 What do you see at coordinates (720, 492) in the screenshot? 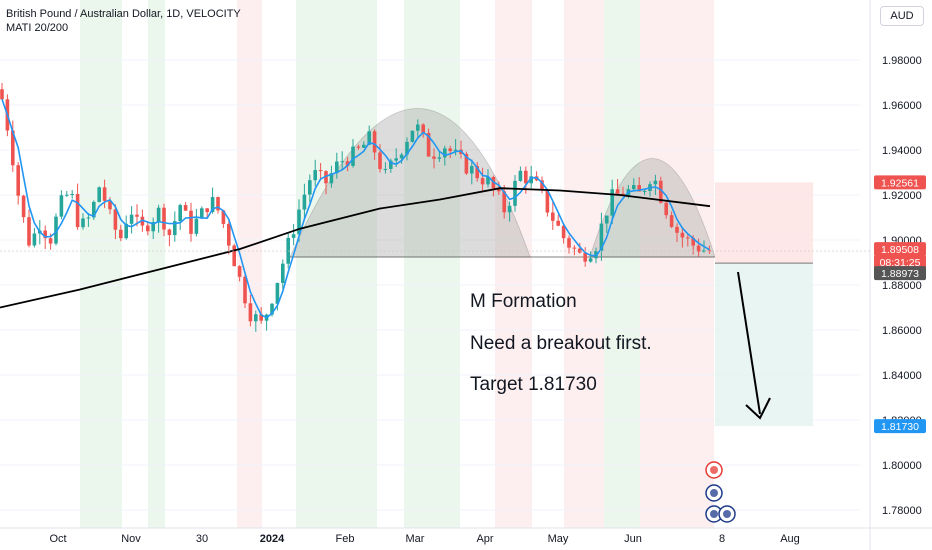
I see `event-icons` at bounding box center [720, 492].